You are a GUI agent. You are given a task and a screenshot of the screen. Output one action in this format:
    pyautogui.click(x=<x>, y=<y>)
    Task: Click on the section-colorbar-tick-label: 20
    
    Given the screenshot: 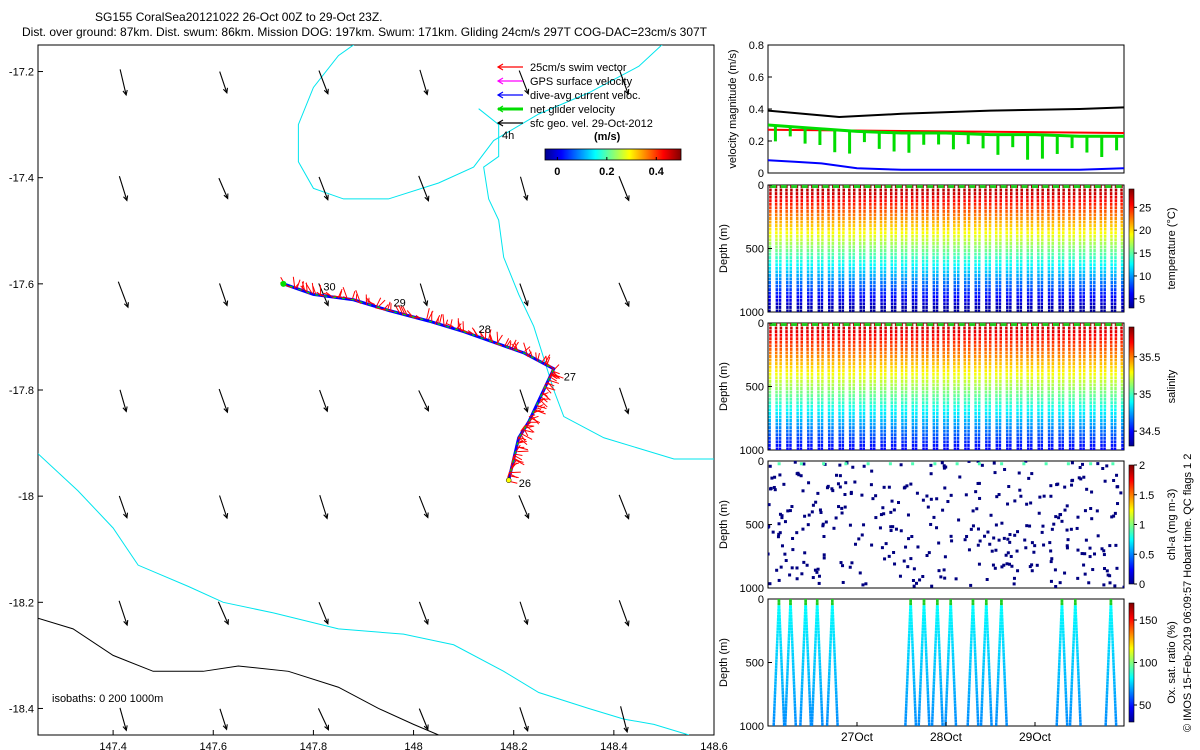 What is the action you would take?
    pyautogui.click(x=1145, y=231)
    